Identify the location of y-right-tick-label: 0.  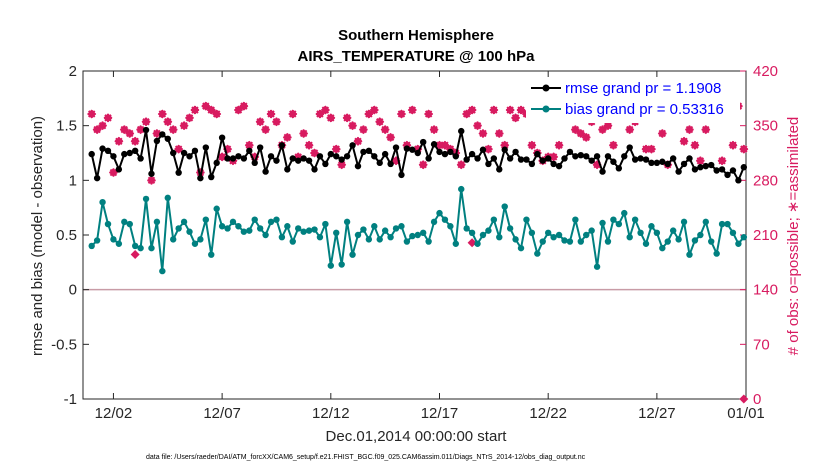
(757, 399).